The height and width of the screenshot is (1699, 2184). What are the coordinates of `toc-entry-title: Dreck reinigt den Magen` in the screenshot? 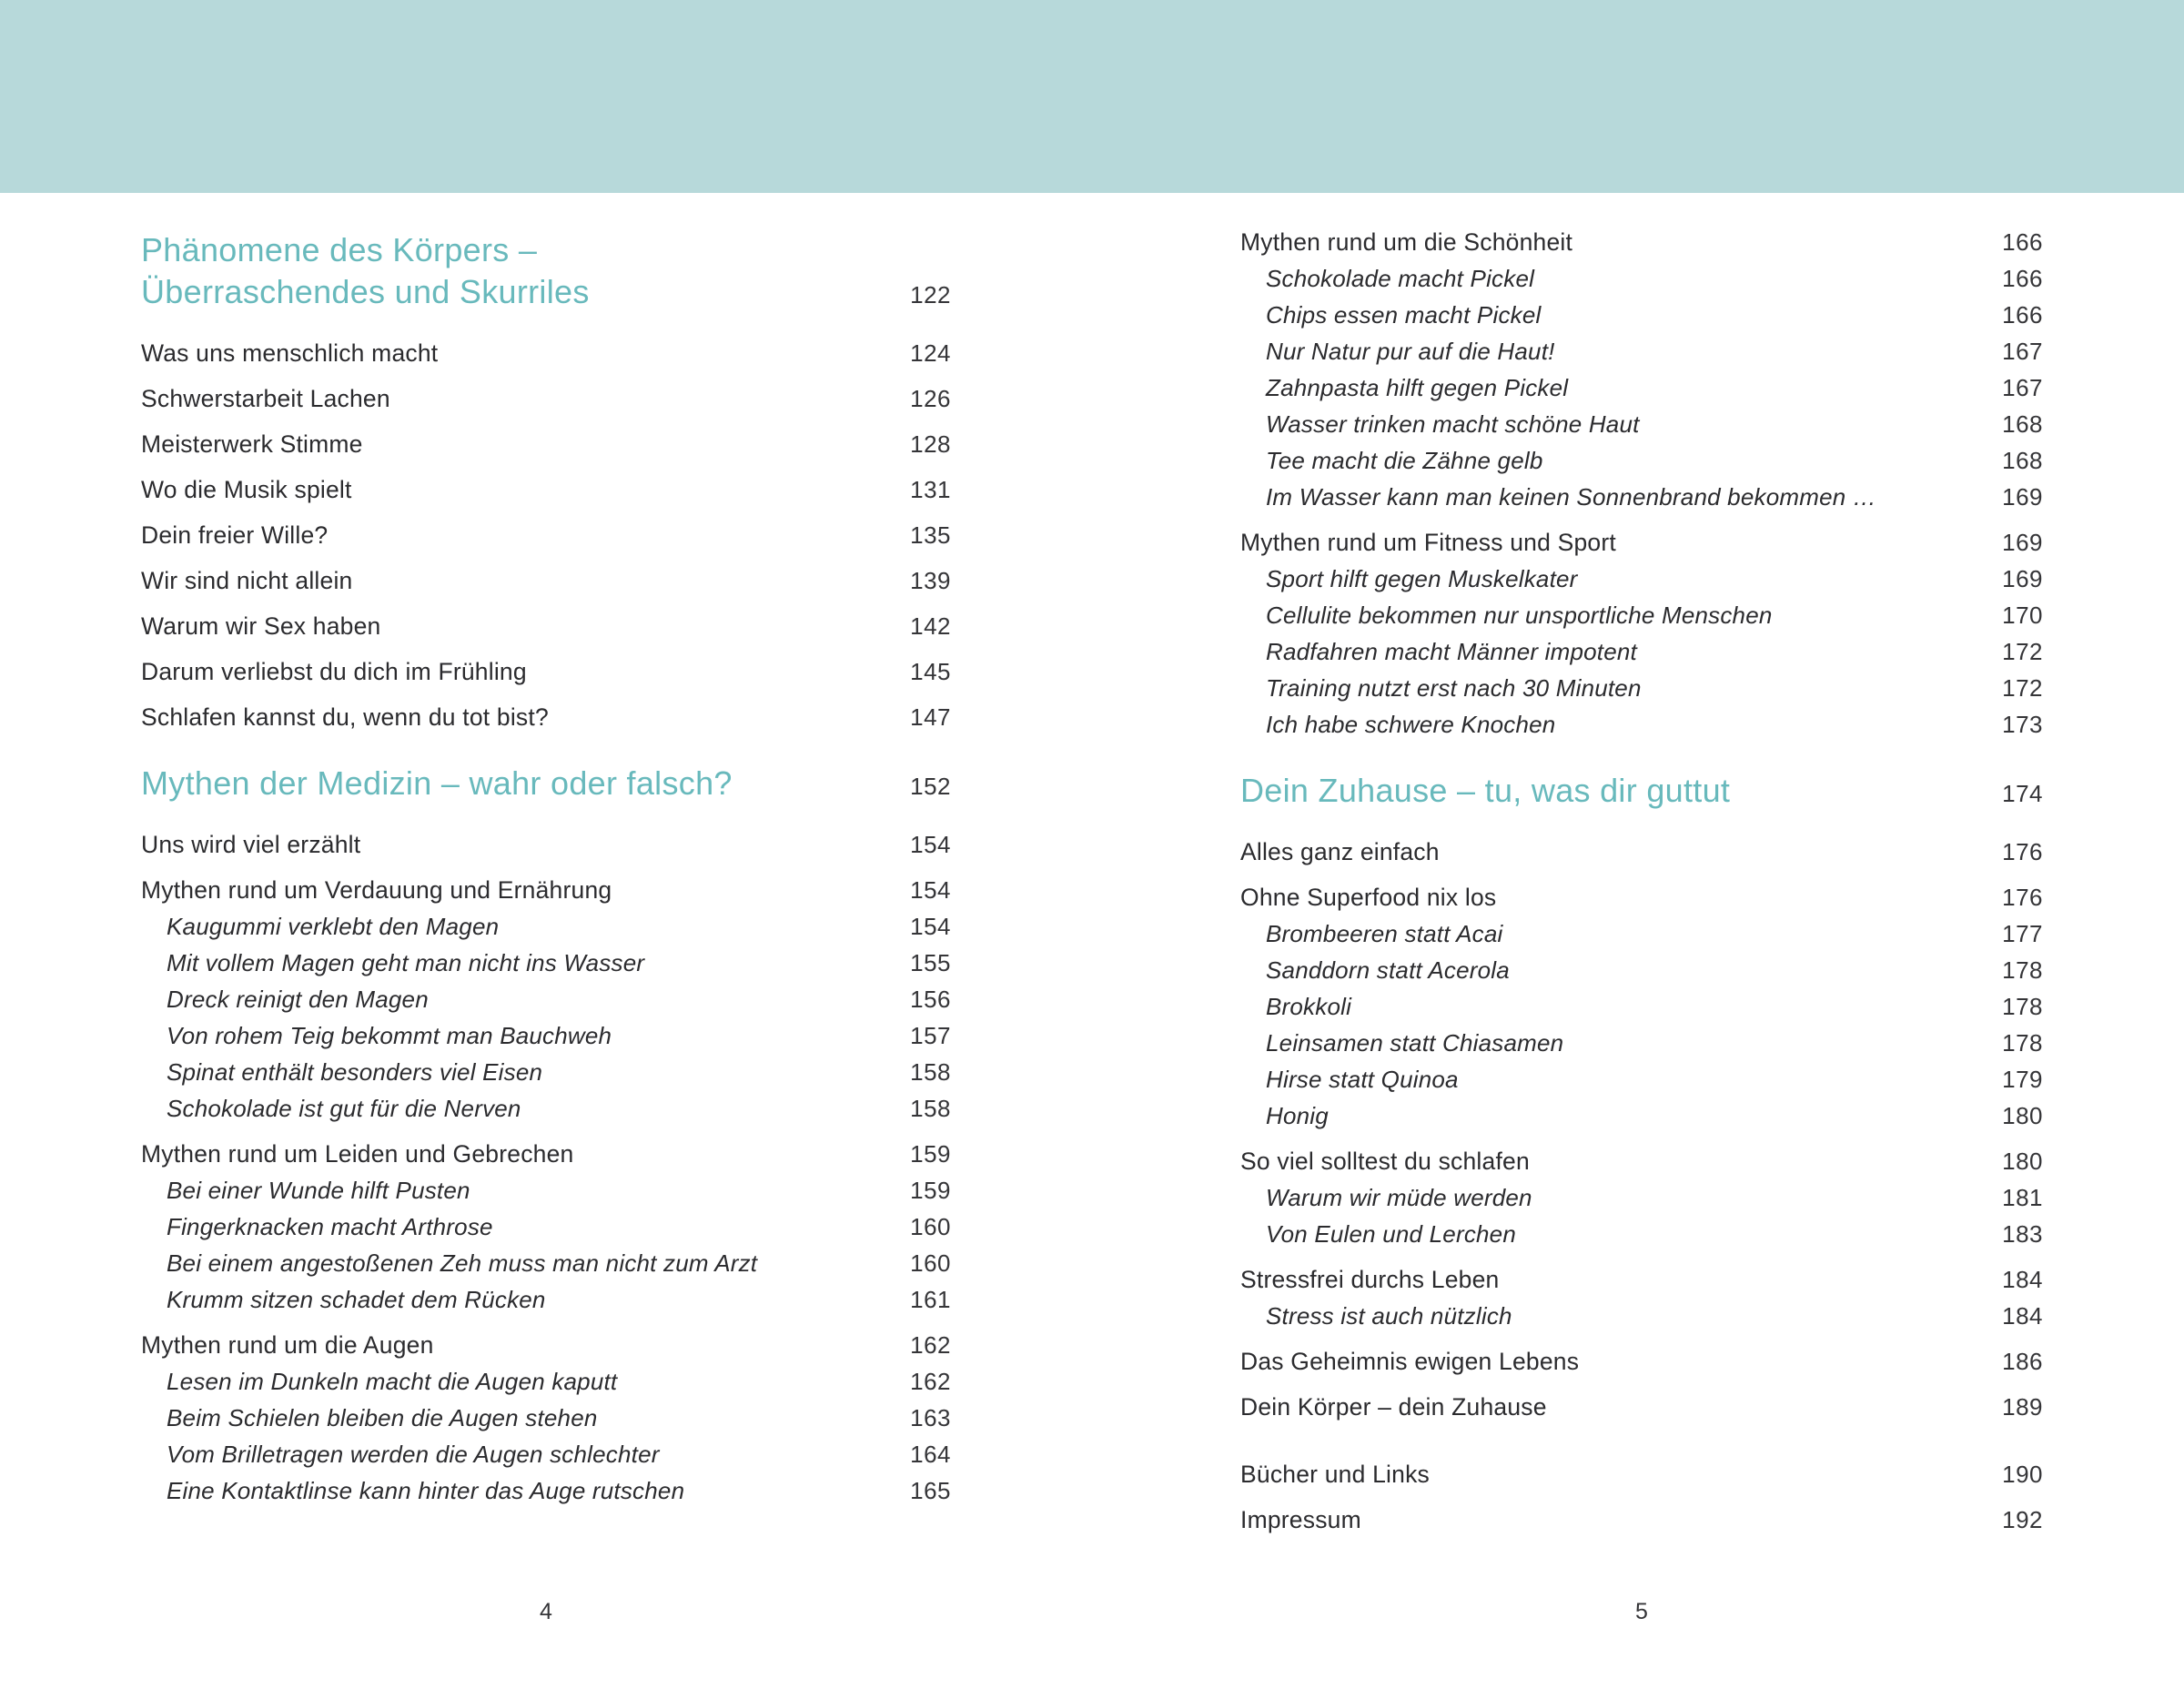 It's located at (298, 999).